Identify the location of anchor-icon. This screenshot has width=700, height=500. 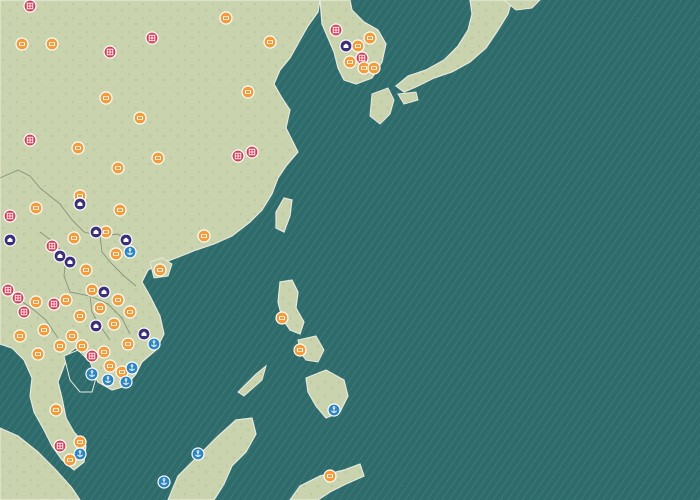
(154, 343).